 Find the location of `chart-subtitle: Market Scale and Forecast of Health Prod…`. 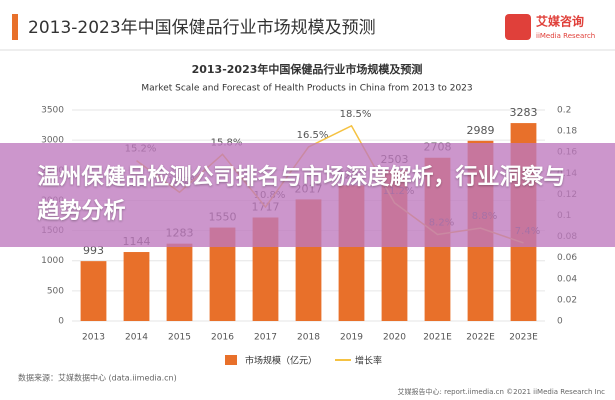

chart-subtitle: Market Scale and Forecast of Health Prod… is located at coordinates (306, 89).